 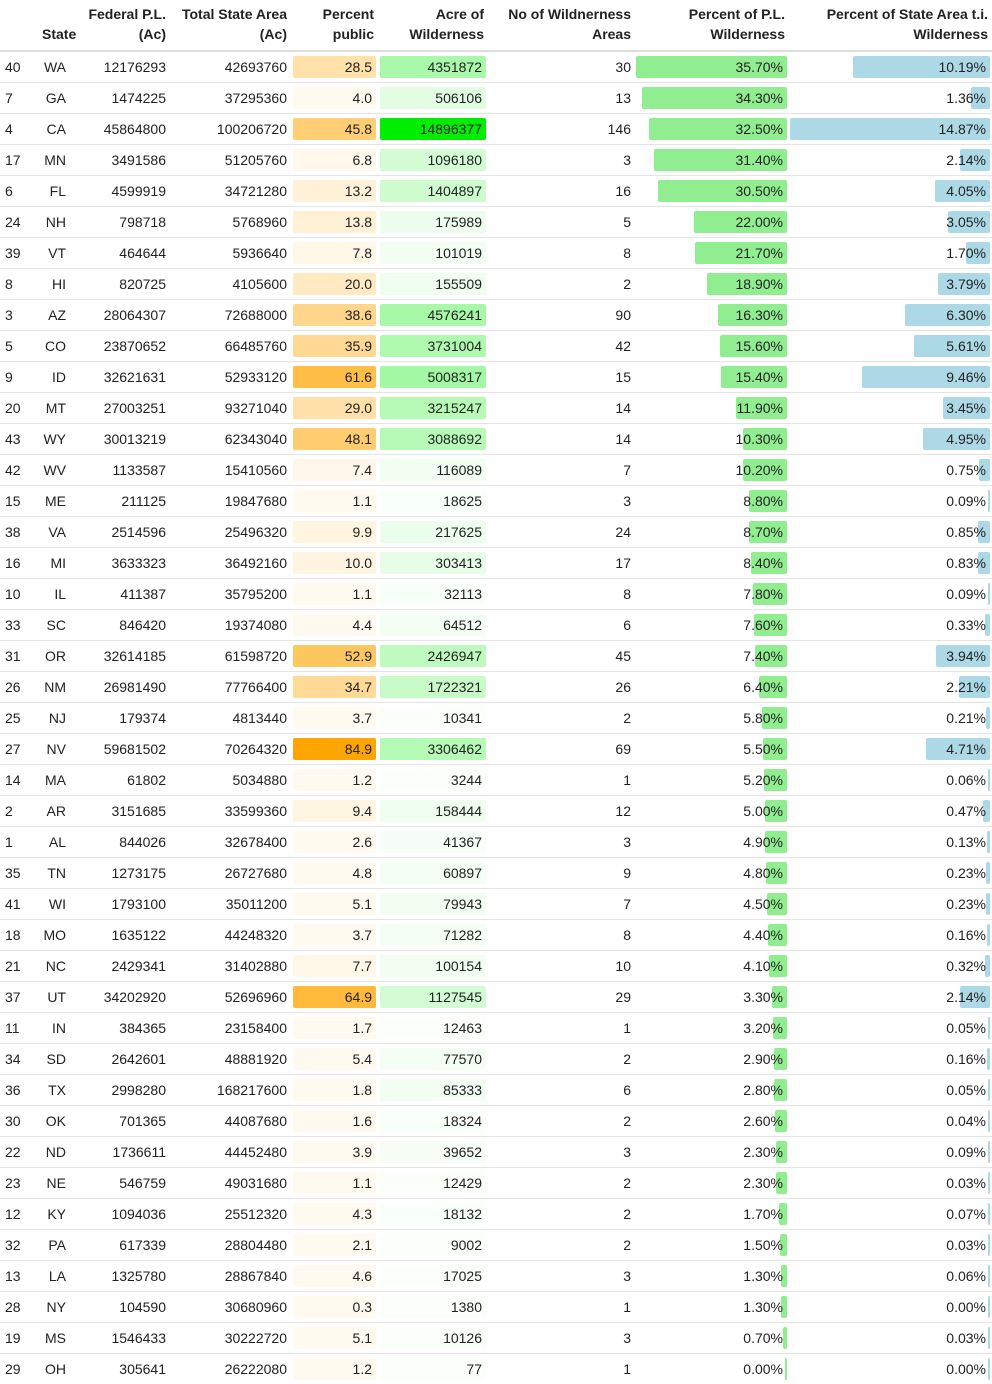 I want to click on header-percent-pl-wilderness: Percent of P.L. Wilderness, so click(x=712, y=26).